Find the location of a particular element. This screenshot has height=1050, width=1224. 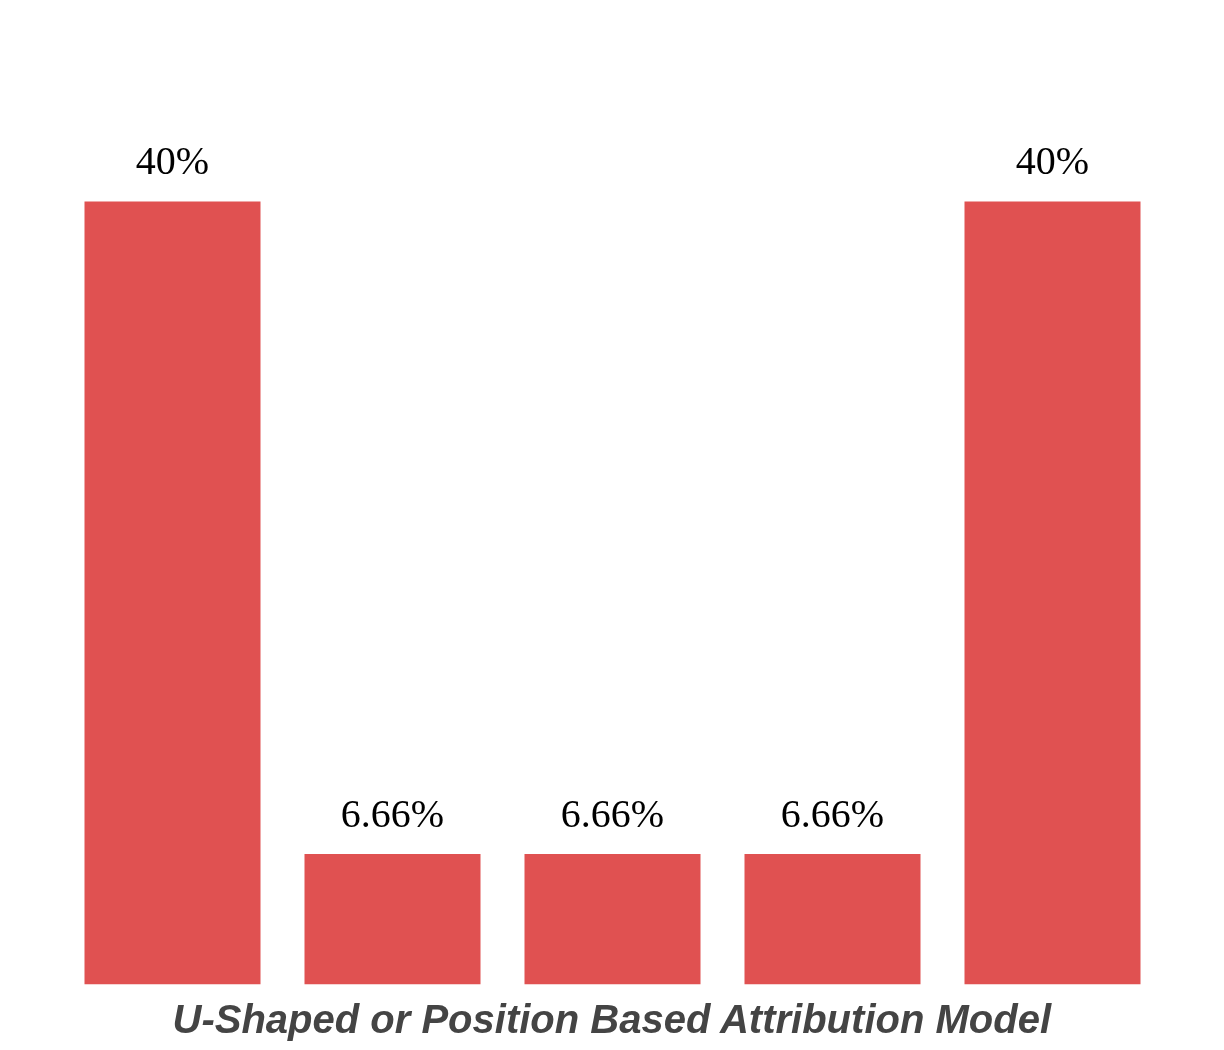

text: U-Shaped or Position Based Attribution Model is located at coordinates (612, 1018).